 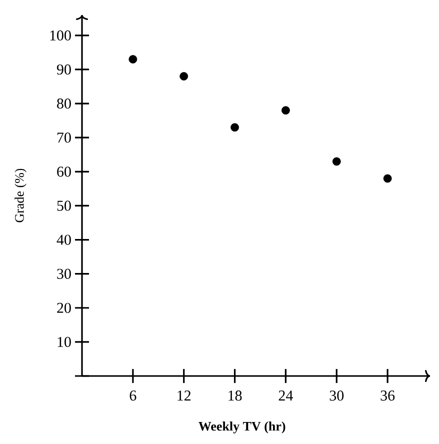 I want to click on y-tick-label: 10, so click(x=64, y=341).